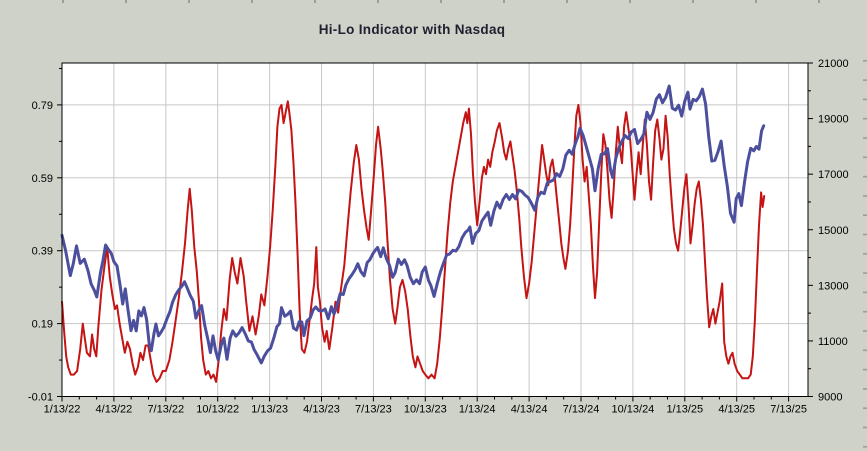 This screenshot has height=451, width=867. Describe the element at coordinates (114, 410) in the screenshot. I see `x-tick-label: 4/13/22` at that location.